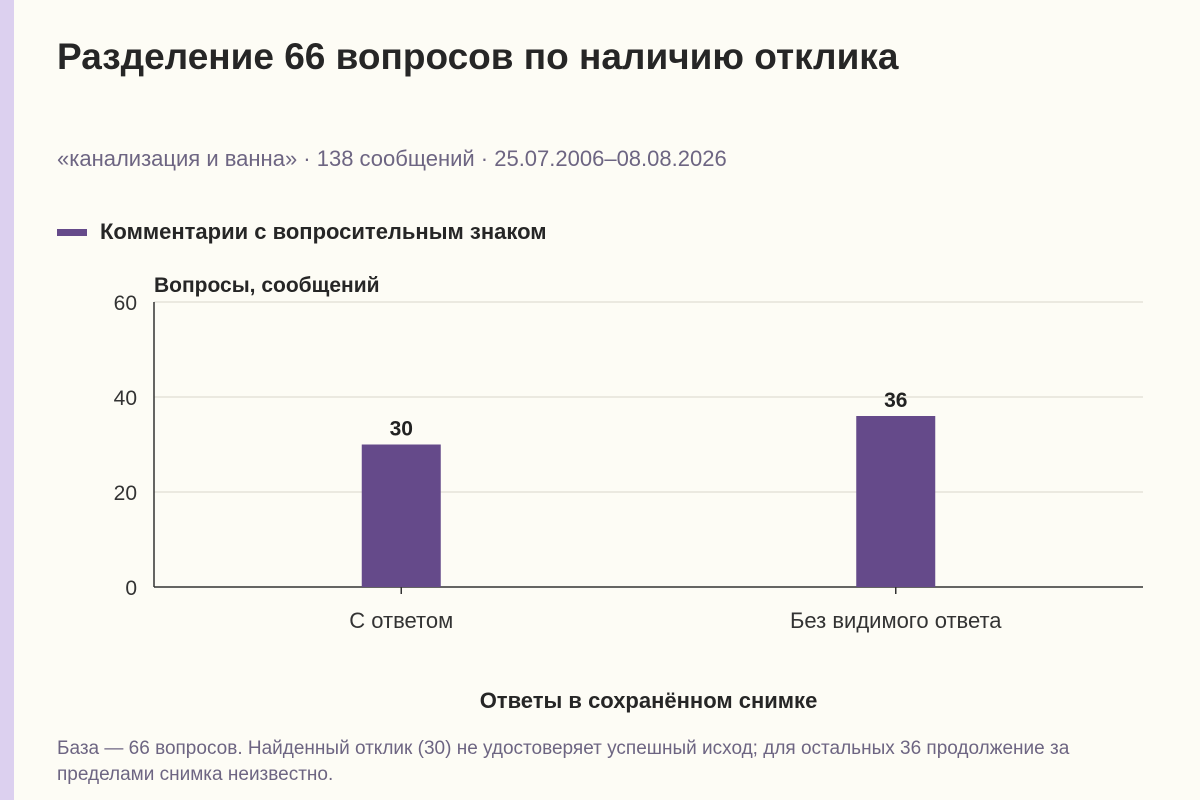 Image resolution: width=1200 pixels, height=800 pixels. What do you see at coordinates (125, 493) in the screenshot?
I see `y-tick-label: 20` at bounding box center [125, 493].